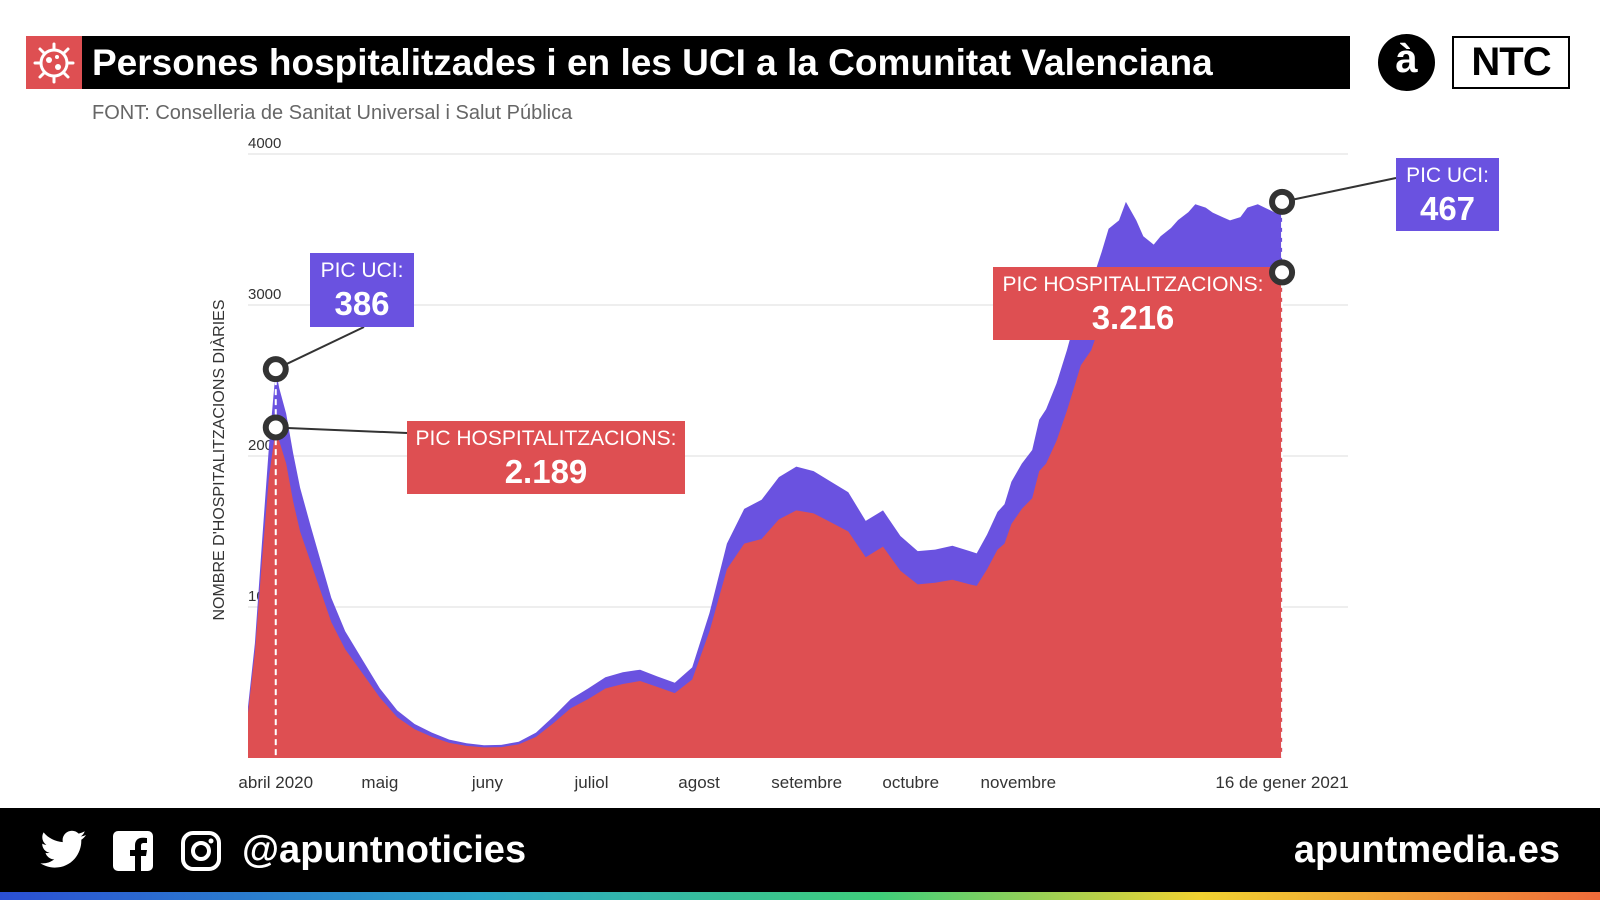 The width and height of the screenshot is (1600, 900). Describe the element at coordinates (800, 850) in the screenshot. I see `footer: @apuntnoticies apuntmedia.es` at that location.